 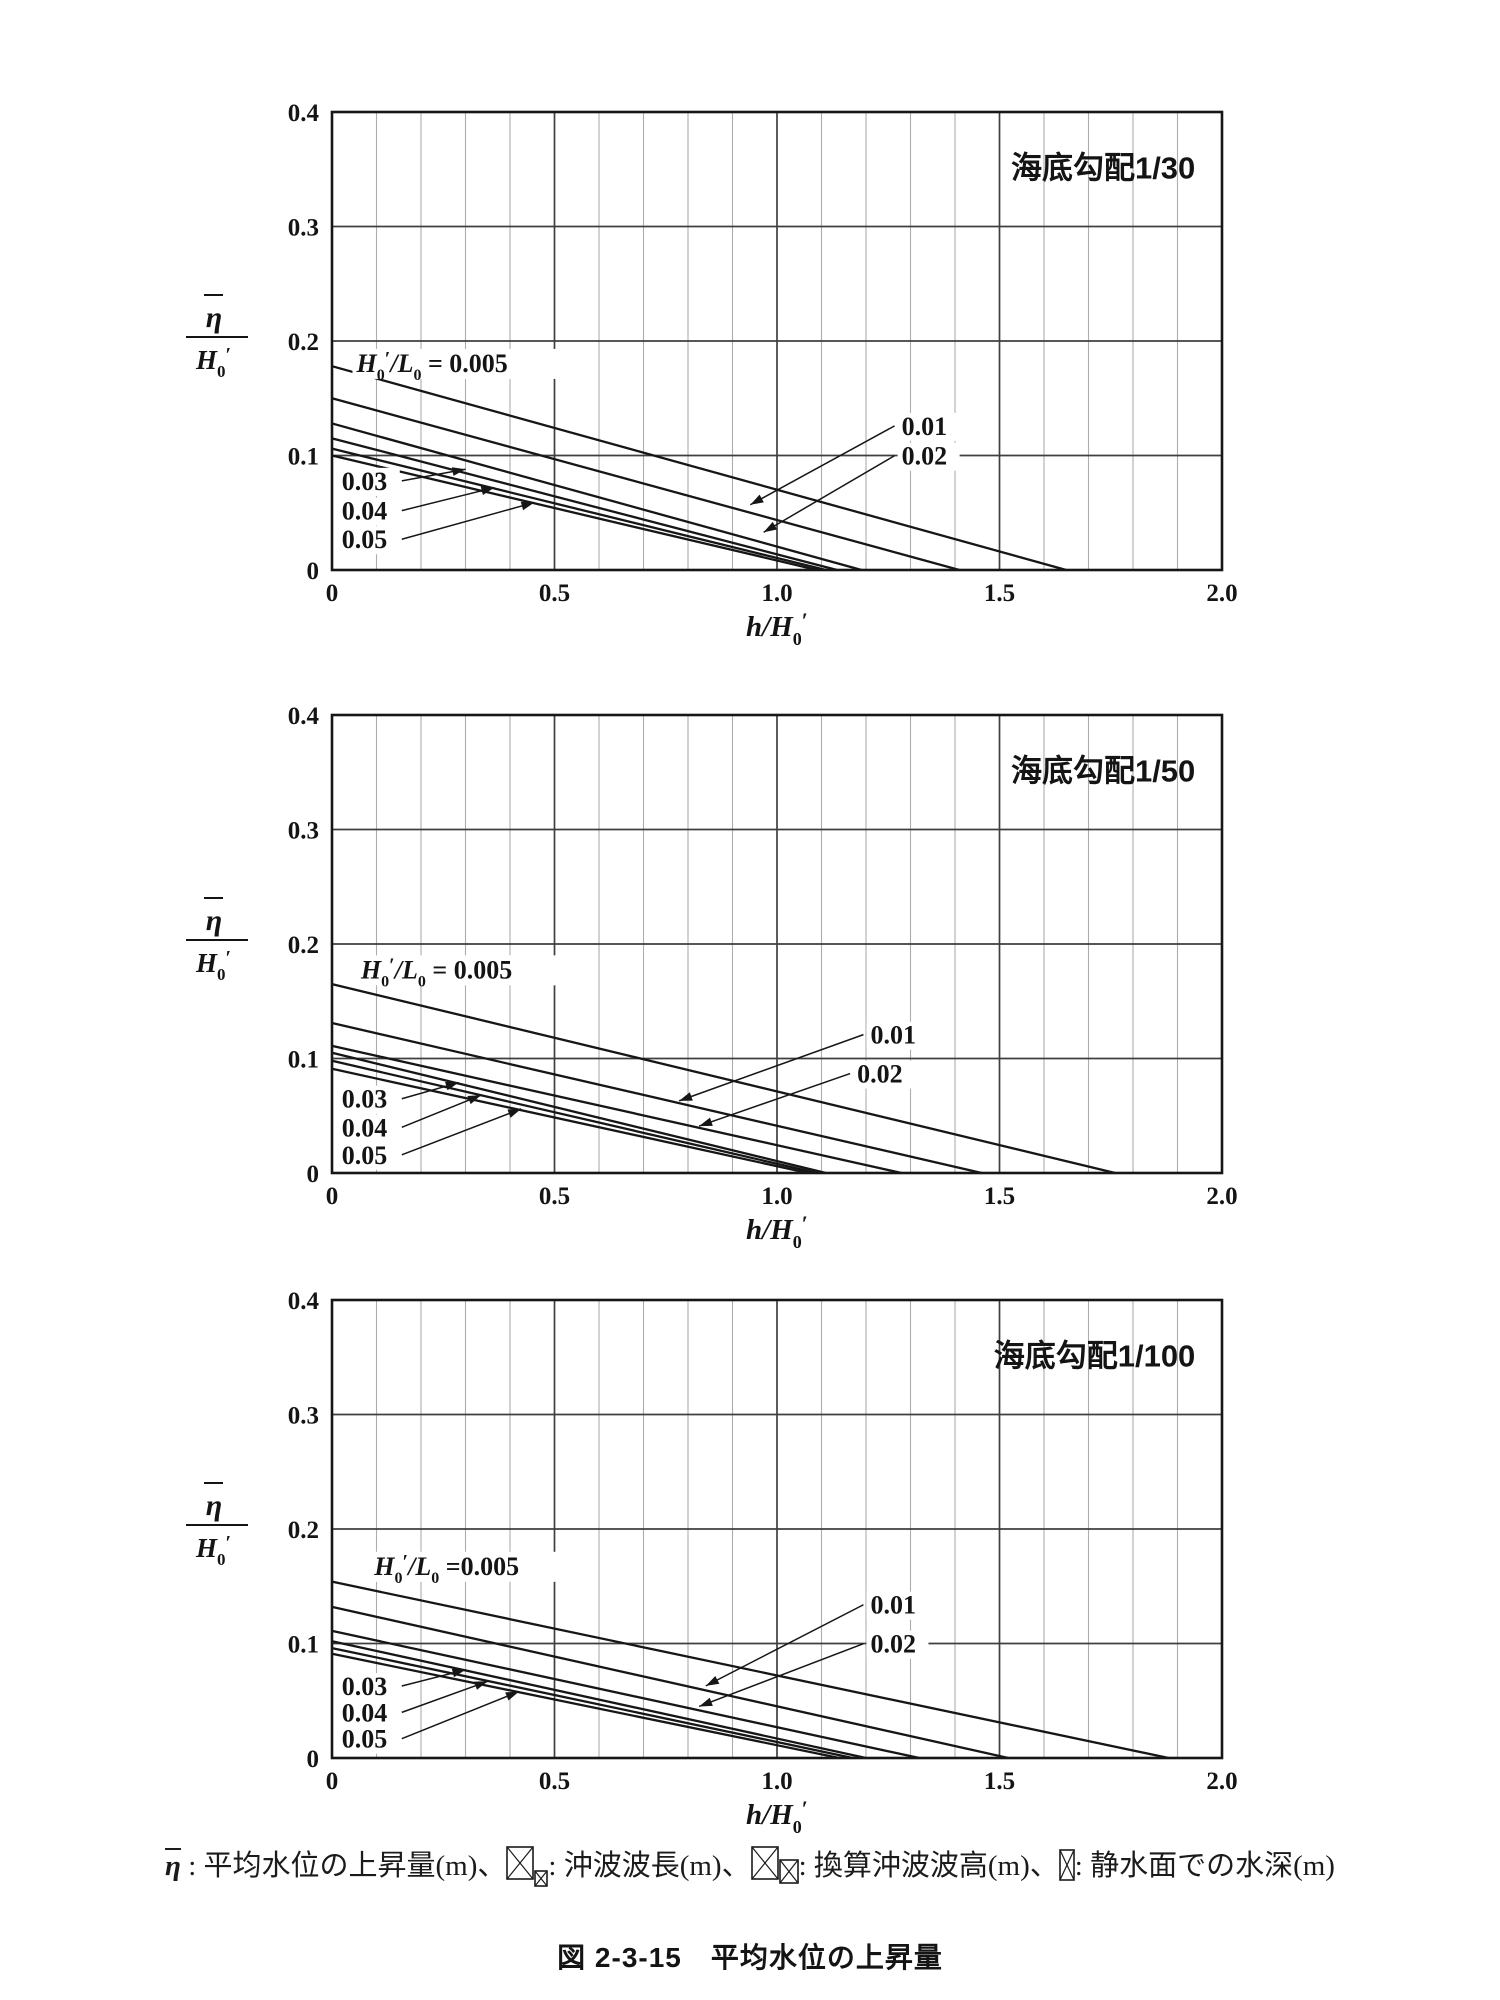 What do you see at coordinates (1221, 1196) in the screenshot?
I see `x-axis-tick-label: 2.0` at bounding box center [1221, 1196].